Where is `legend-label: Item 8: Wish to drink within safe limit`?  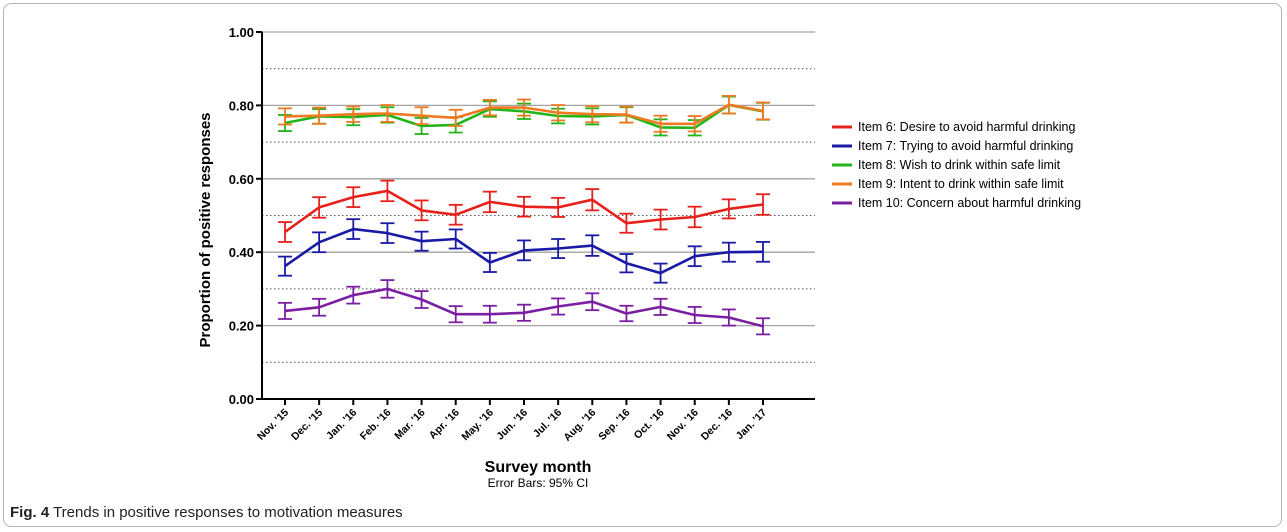
legend-label: Item 8: Wish to drink within safe limit is located at coordinates (959, 165).